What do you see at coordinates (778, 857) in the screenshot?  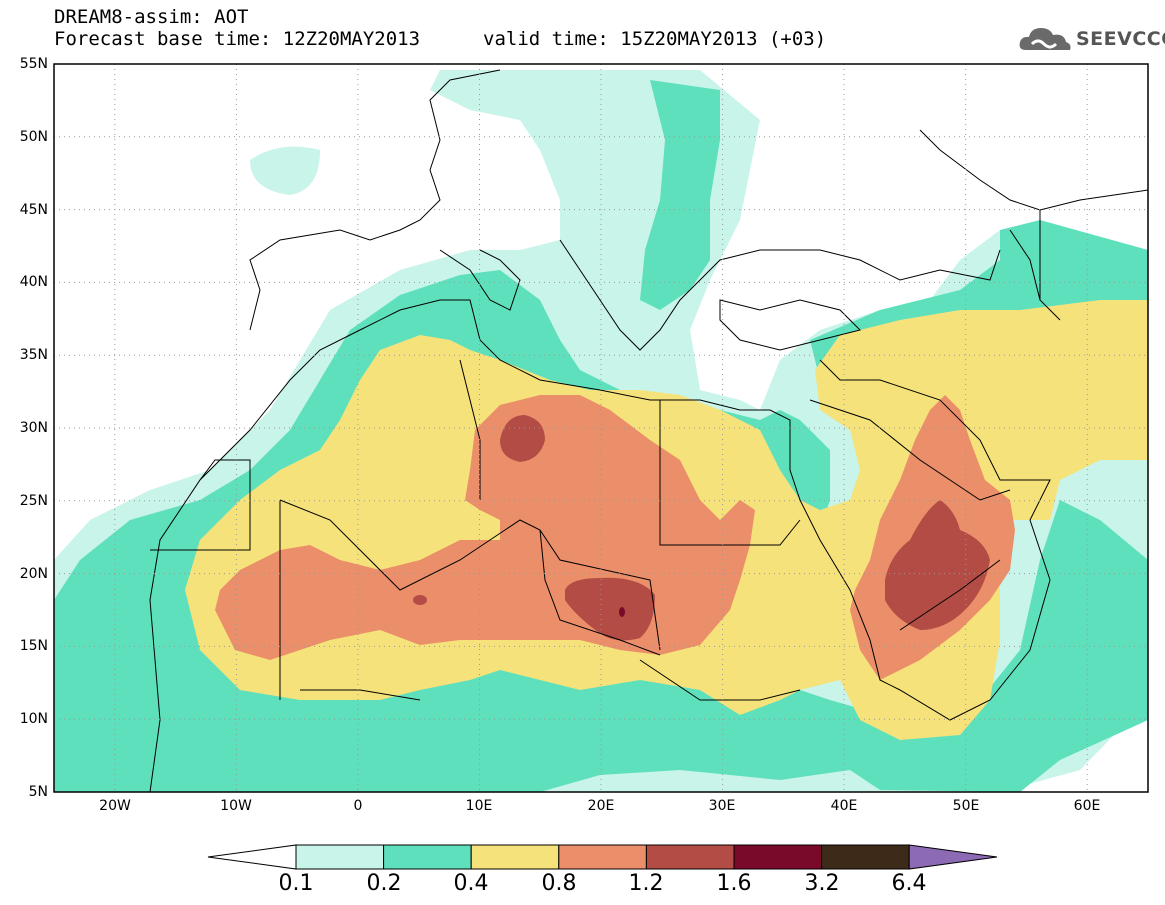 I see `colorbar-segment-1.6` at bounding box center [778, 857].